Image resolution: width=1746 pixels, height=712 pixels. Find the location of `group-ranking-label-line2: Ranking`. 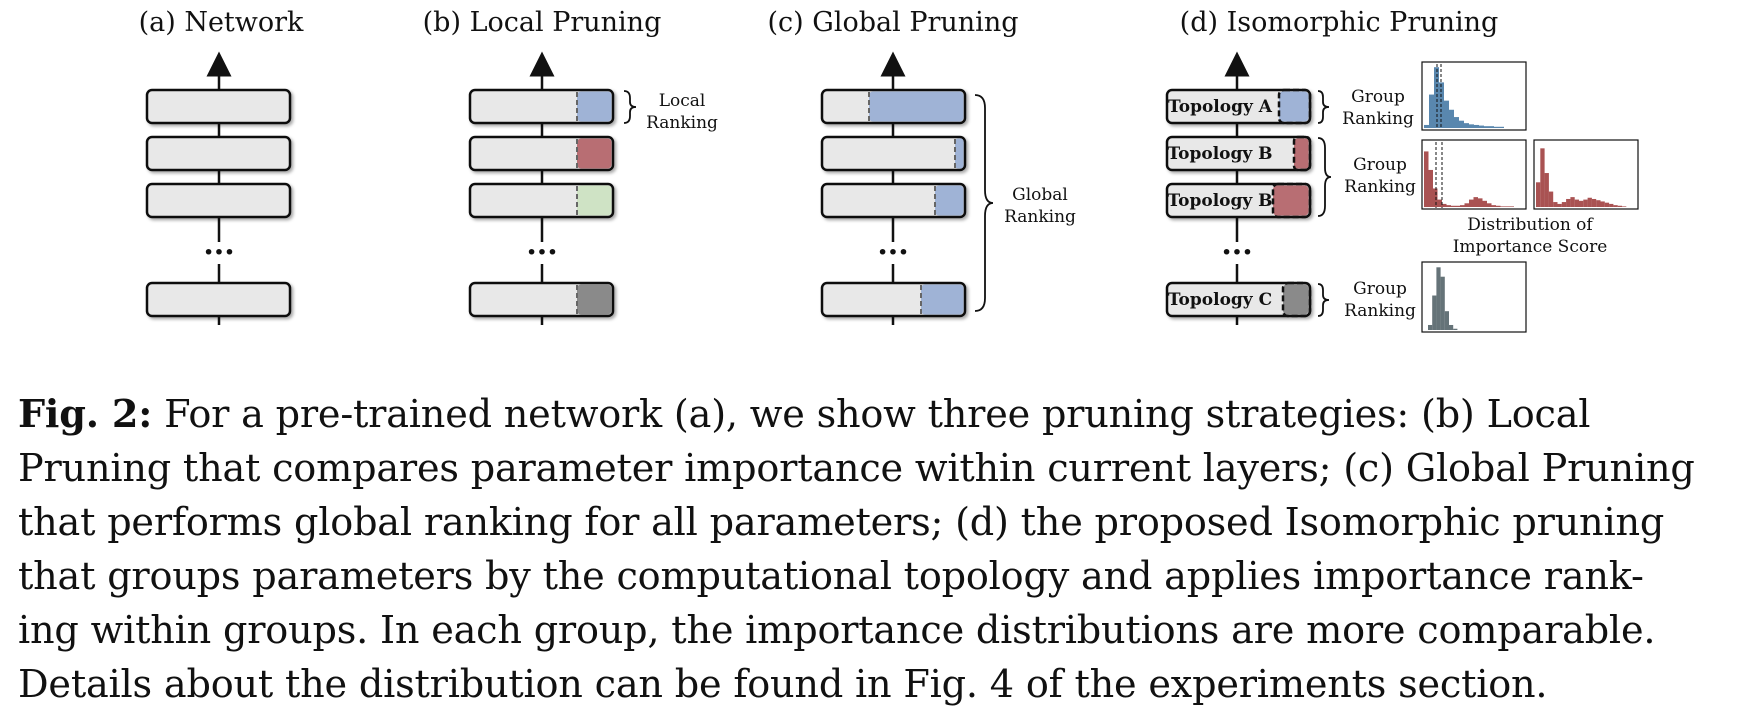

group-ranking-label-line2: Ranking is located at coordinates (1380, 187).